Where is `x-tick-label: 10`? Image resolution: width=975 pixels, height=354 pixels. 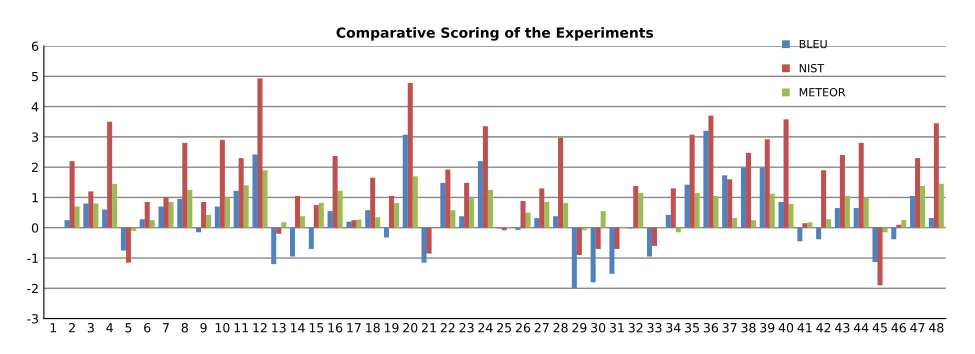
x-tick-label: 10 is located at coordinates (223, 327).